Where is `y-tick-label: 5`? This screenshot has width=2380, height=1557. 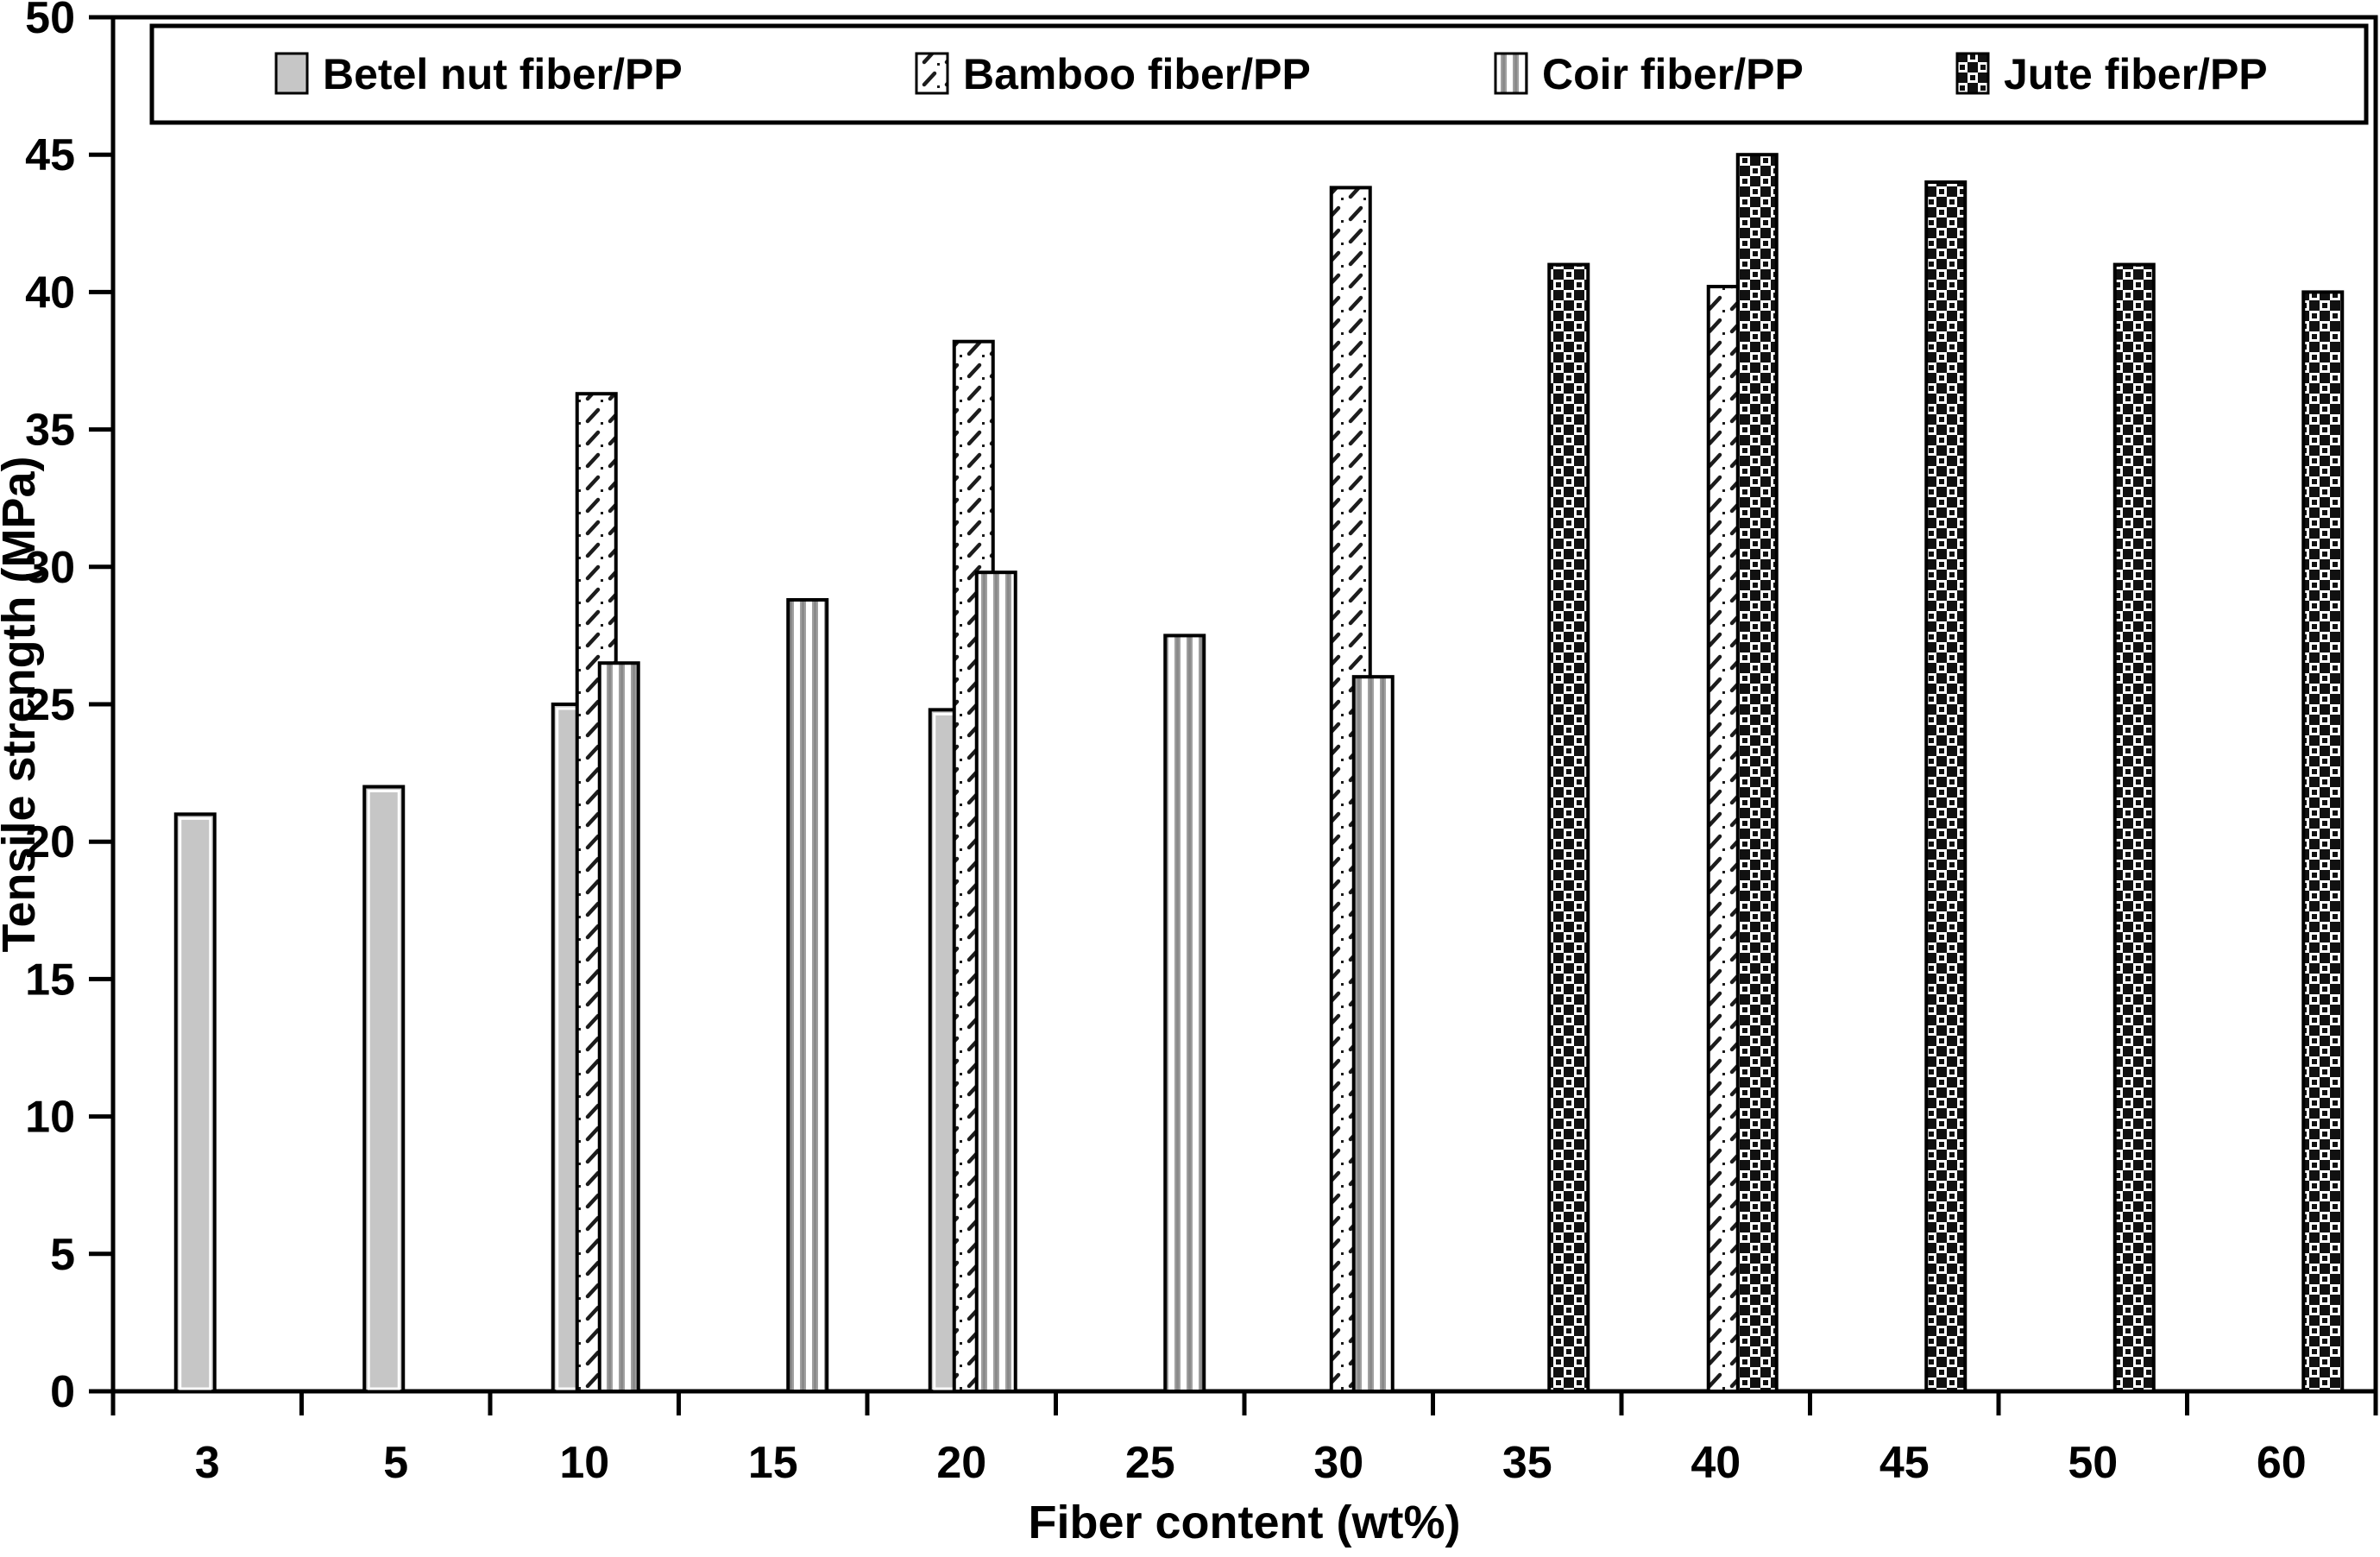 y-tick-label: 5 is located at coordinates (63, 1255).